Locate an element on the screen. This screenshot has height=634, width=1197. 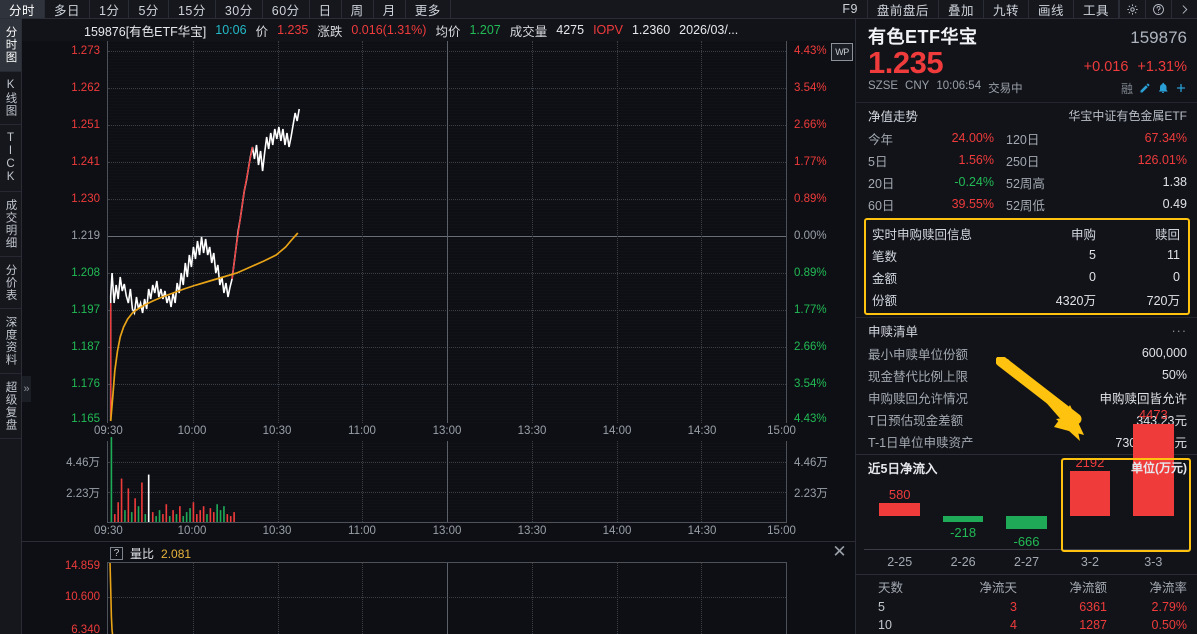
realtime-table: 实时申购赎回信息 申购 赎回 笔数 5 11 金额 0 0 is located at coordinates (1027, 266).